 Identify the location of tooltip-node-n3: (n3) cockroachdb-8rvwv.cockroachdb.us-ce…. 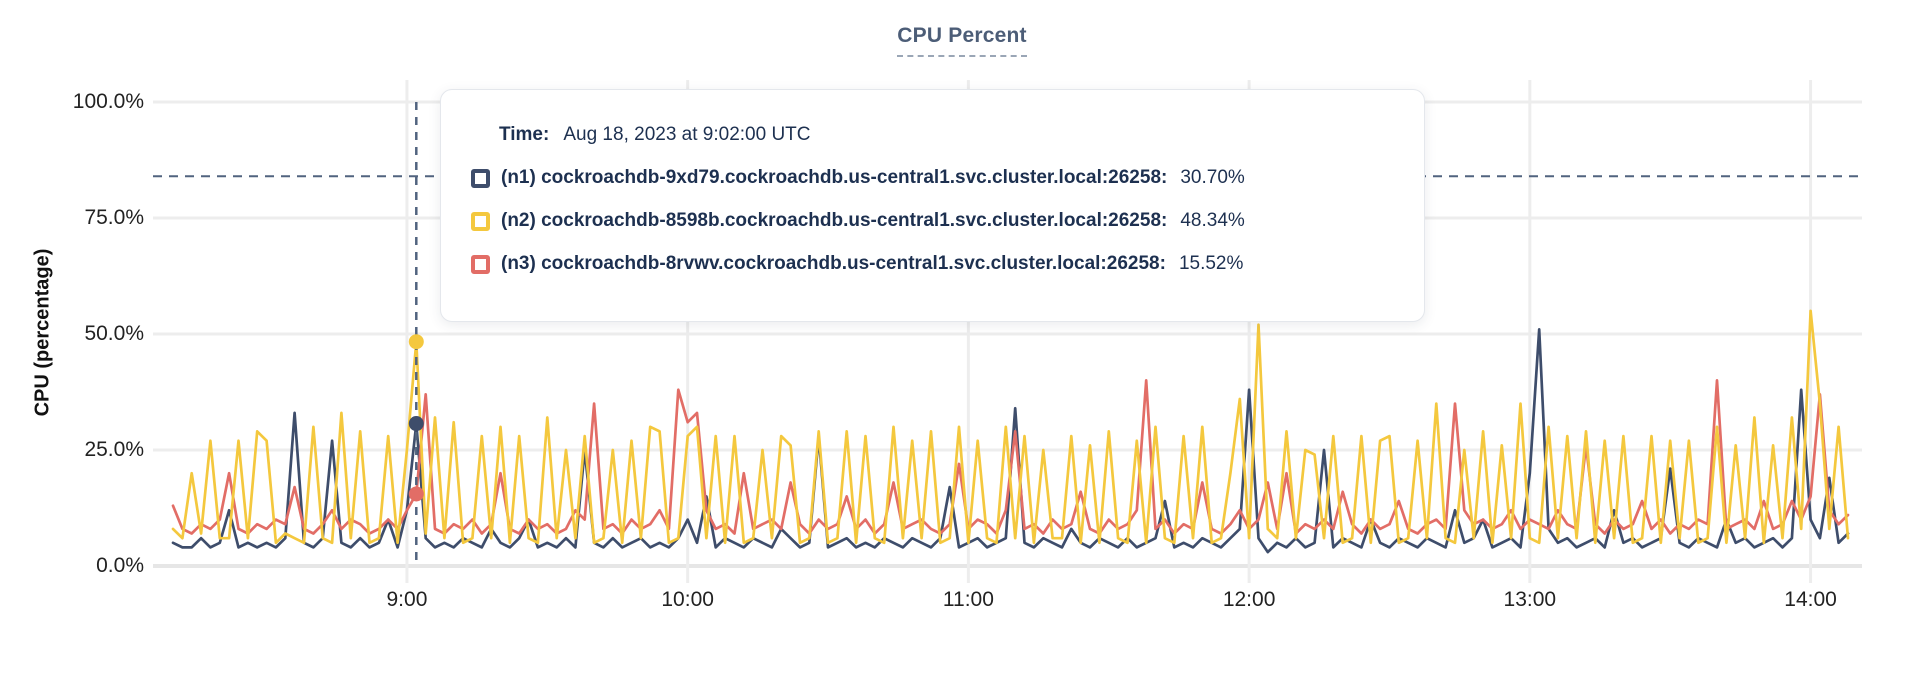
(833, 263).